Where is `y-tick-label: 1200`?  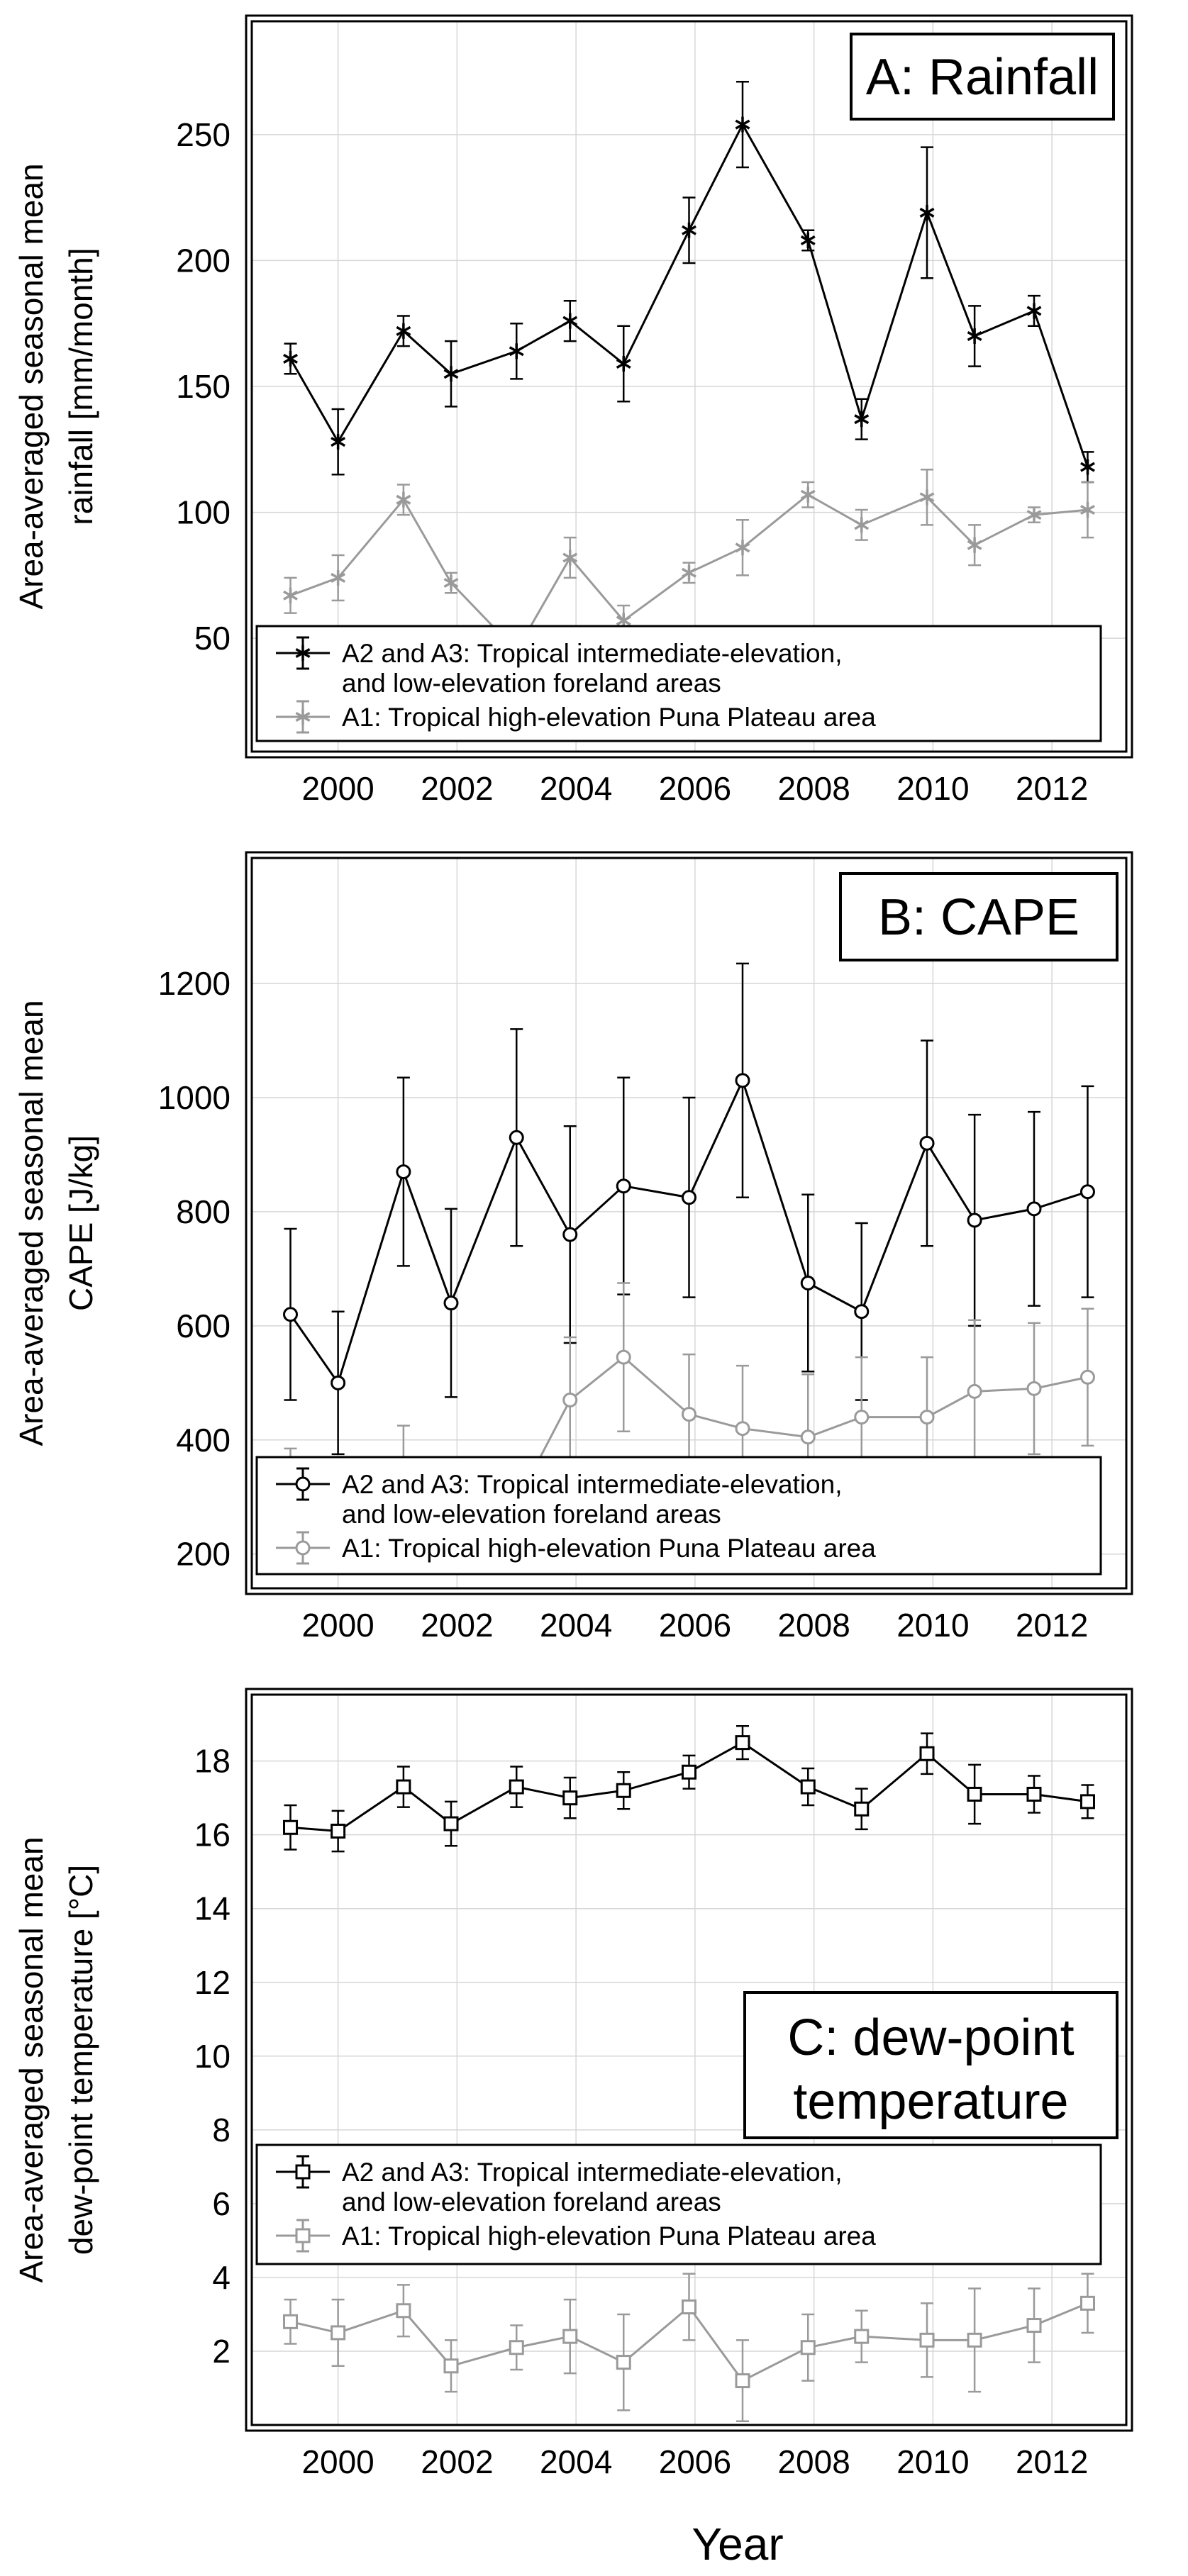 y-tick-label: 1200 is located at coordinates (195, 983).